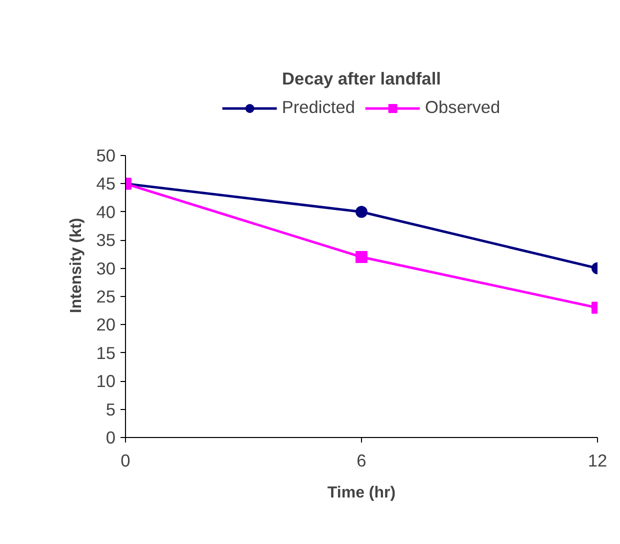  I want to click on legend-label: Observed, so click(462, 107).